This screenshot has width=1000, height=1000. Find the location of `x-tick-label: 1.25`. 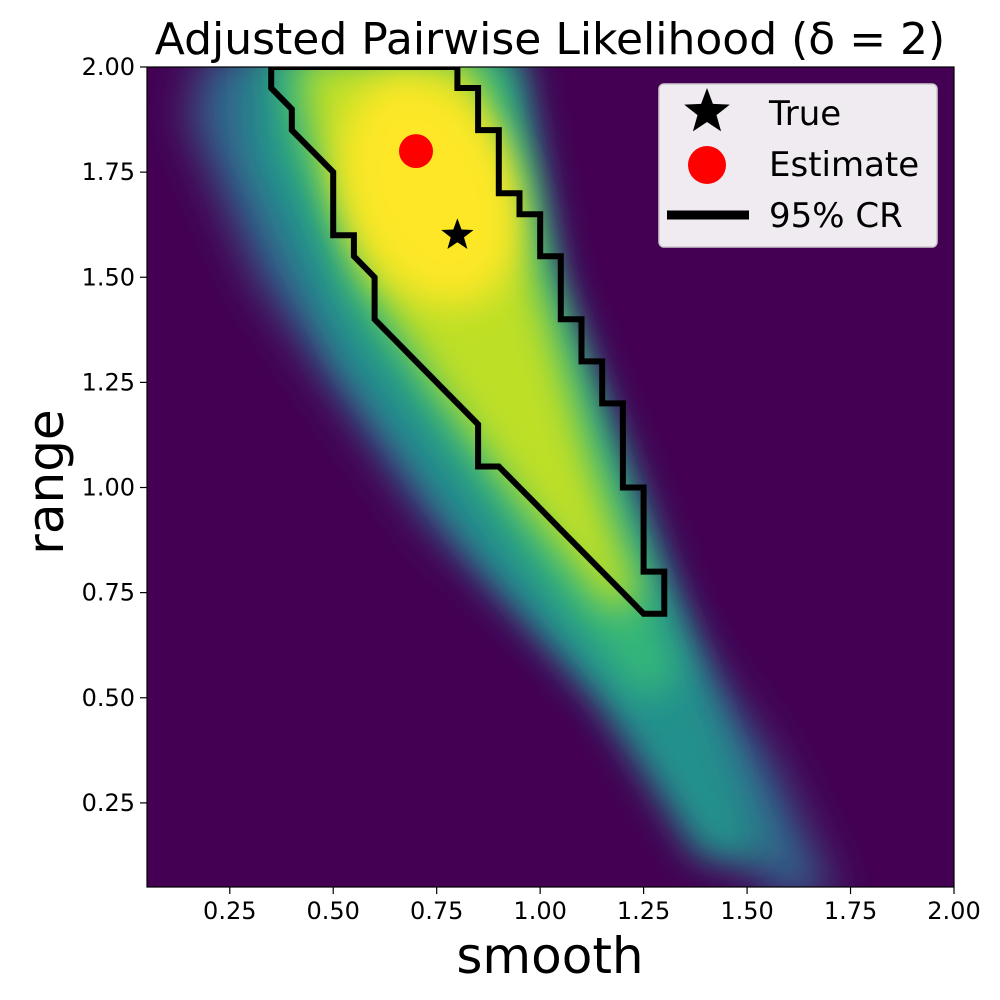

x-tick-label: 1.25 is located at coordinates (643, 911).